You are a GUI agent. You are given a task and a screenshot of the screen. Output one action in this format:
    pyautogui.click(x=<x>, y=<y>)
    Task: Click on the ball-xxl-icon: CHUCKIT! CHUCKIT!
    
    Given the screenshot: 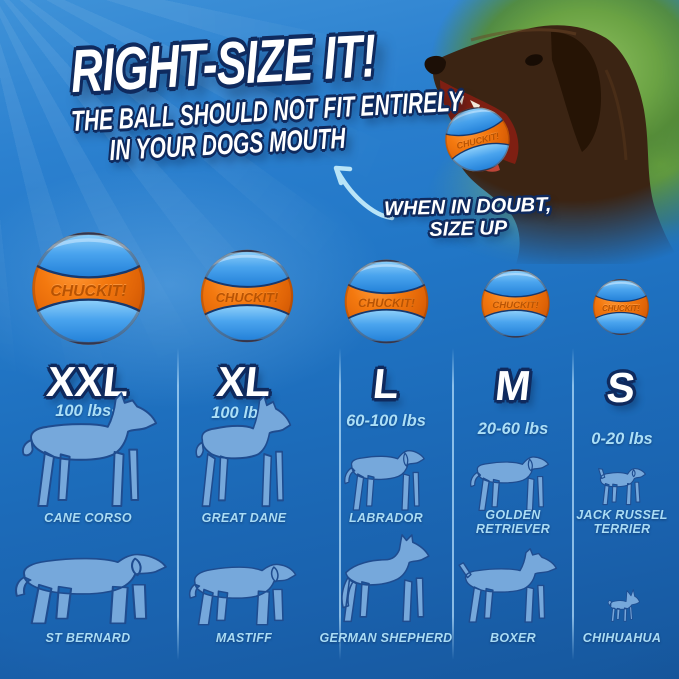 What is the action you would take?
    pyautogui.click(x=88, y=288)
    